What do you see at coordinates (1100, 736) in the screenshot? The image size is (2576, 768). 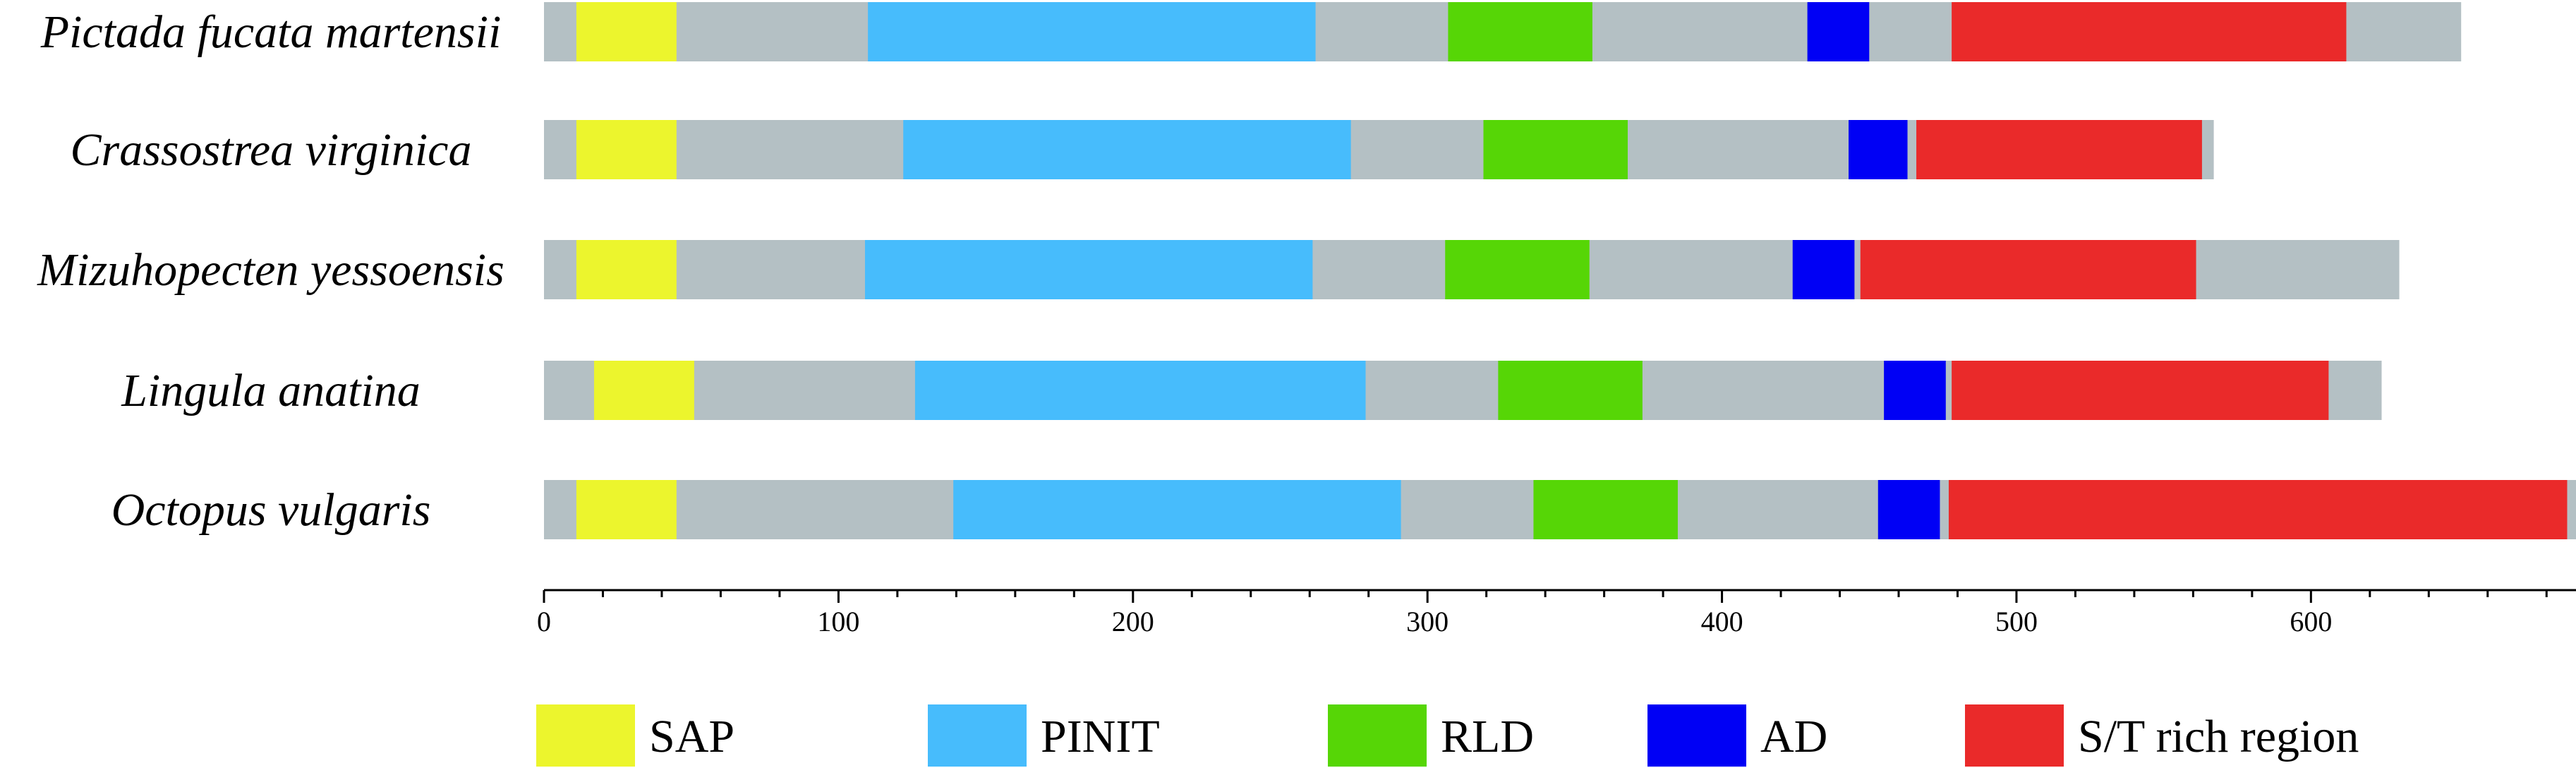 I see `legend-label: PINIT` at bounding box center [1100, 736].